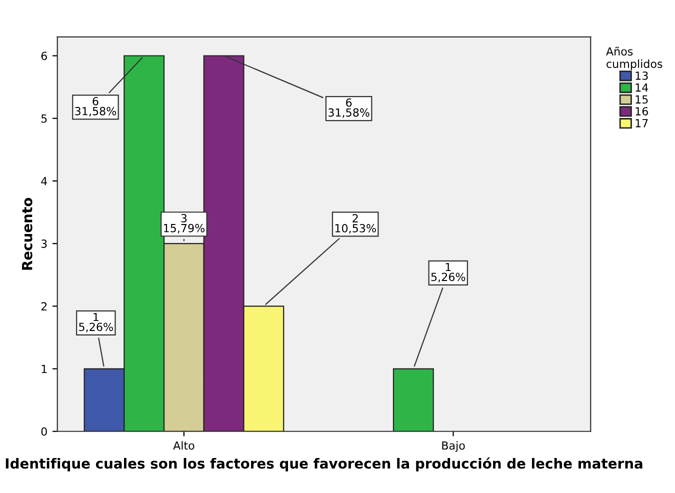 The height and width of the screenshot is (493, 675). What do you see at coordinates (413, 400) in the screenshot?
I see `bar` at bounding box center [413, 400].